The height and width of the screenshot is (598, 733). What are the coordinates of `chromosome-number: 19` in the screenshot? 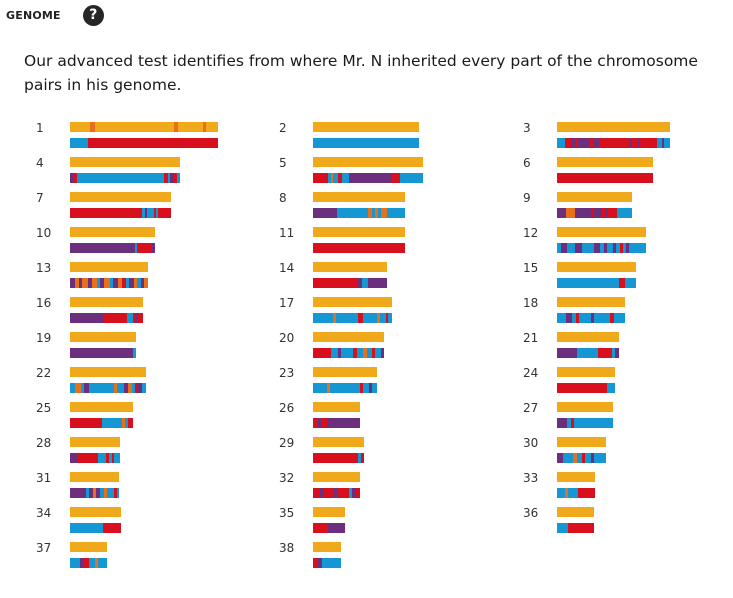 It's located at (44, 338).